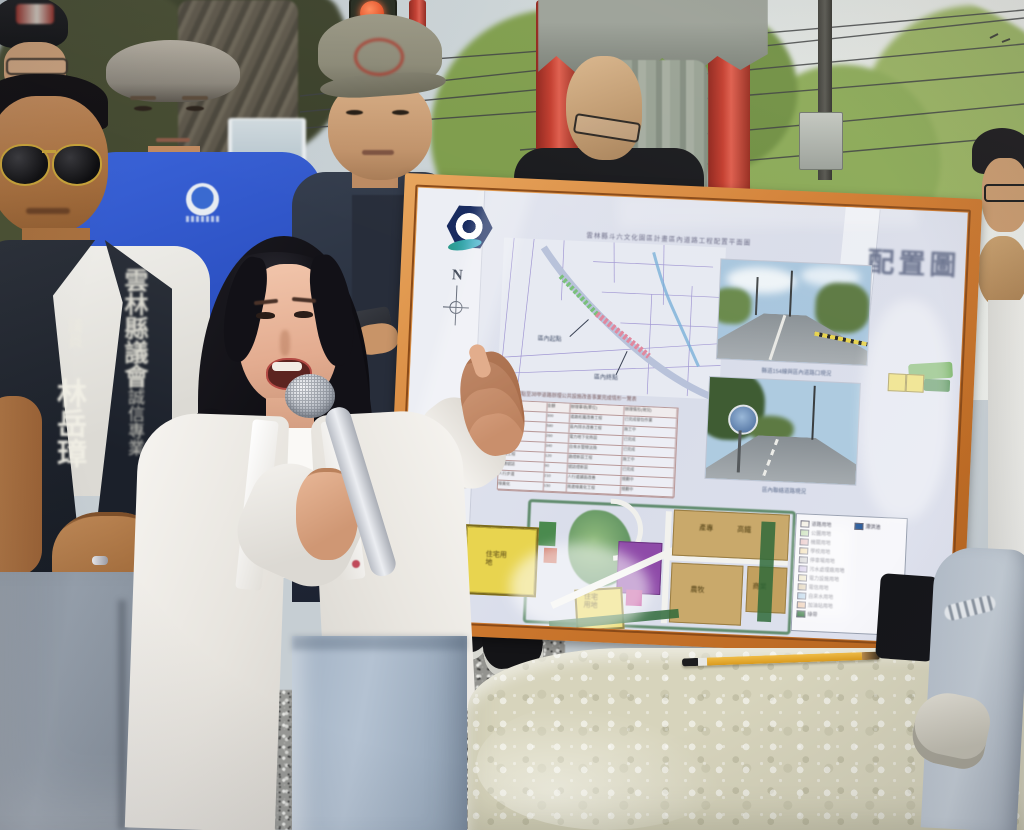 Image resolution: width=1024 pixels, height=830 pixels. I want to click on compass-rose-icon, so click(455, 305).